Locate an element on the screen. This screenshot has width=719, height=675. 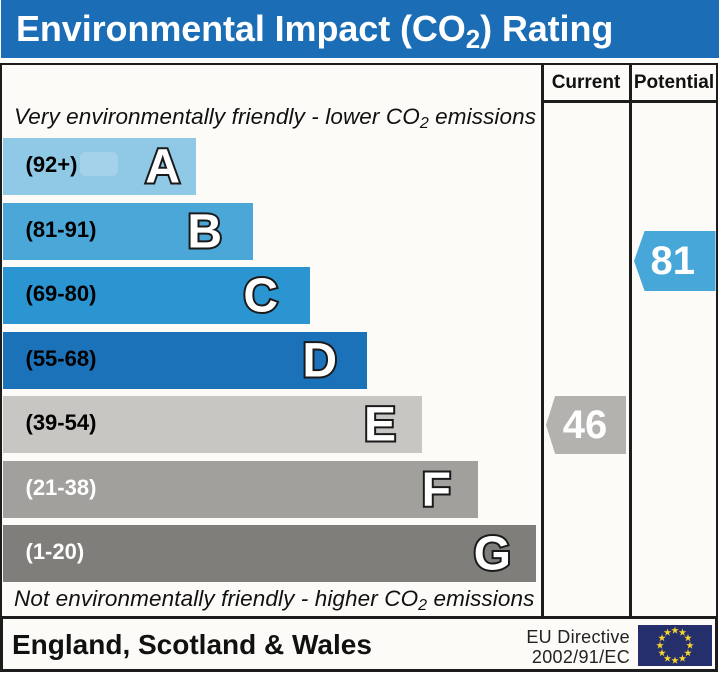
svg-text: C is located at coordinates (260, 296).